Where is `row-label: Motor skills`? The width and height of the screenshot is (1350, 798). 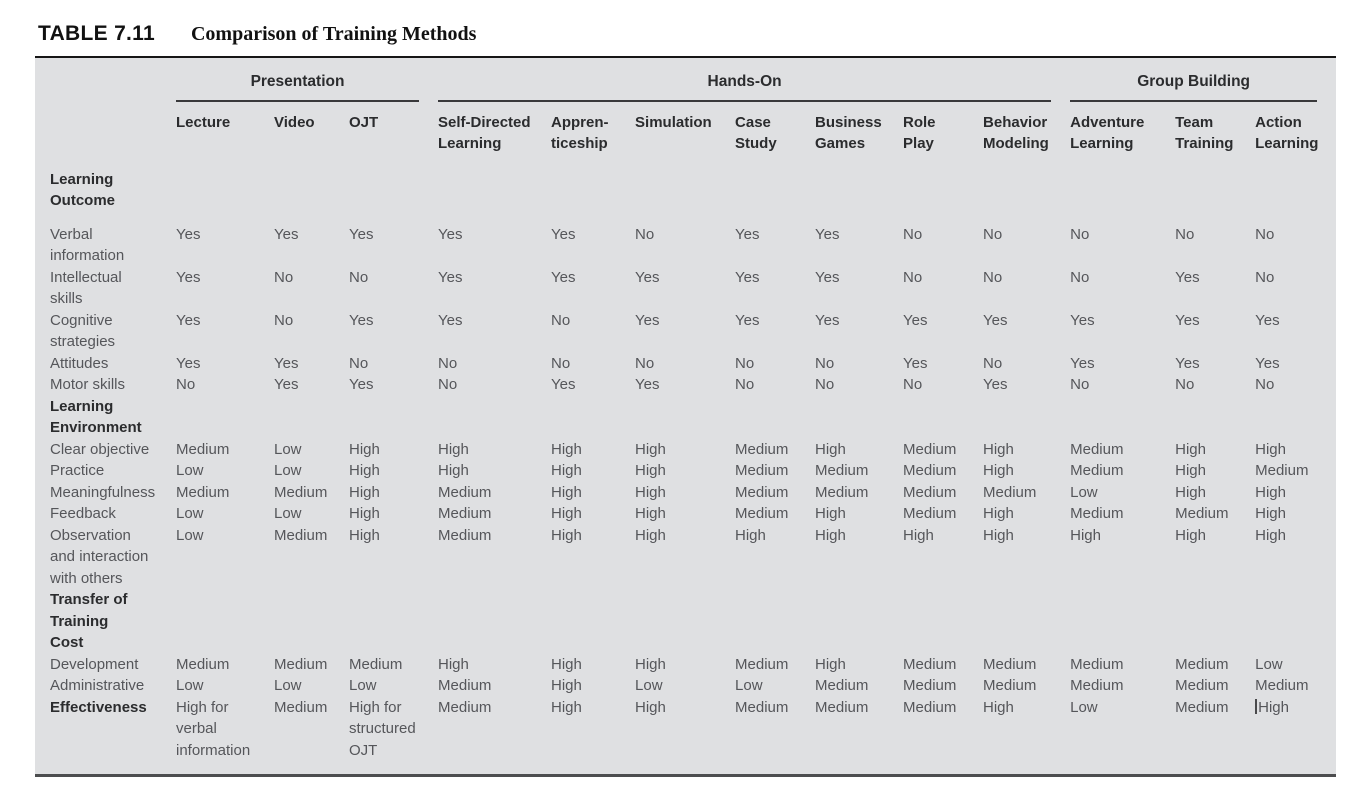
row-label: Motor skills is located at coordinates (88, 384).